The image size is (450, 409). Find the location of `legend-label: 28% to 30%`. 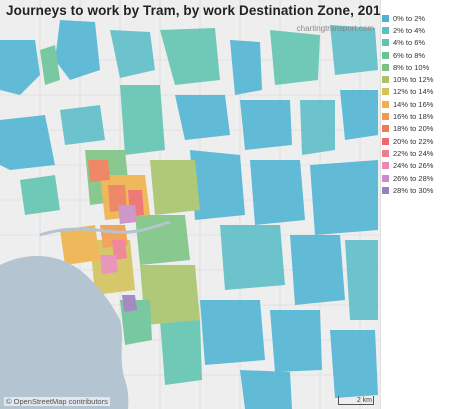

legend-label: 28% to 30% is located at coordinates (413, 190).